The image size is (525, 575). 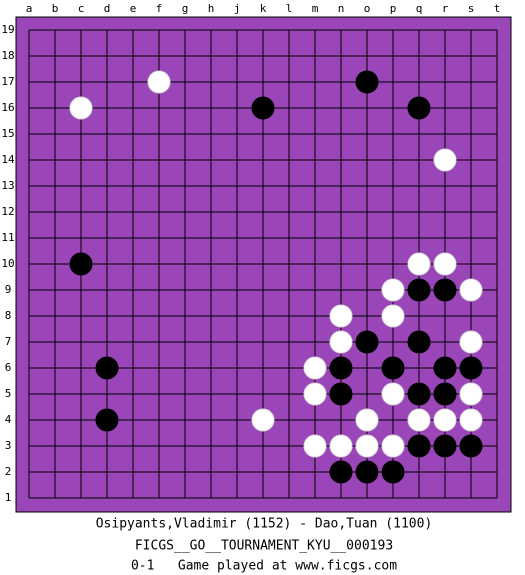 What do you see at coordinates (264, 546) in the screenshot?
I see `event: FICGS__GO__TOURNAMENT_KYU__000193` at bounding box center [264, 546].